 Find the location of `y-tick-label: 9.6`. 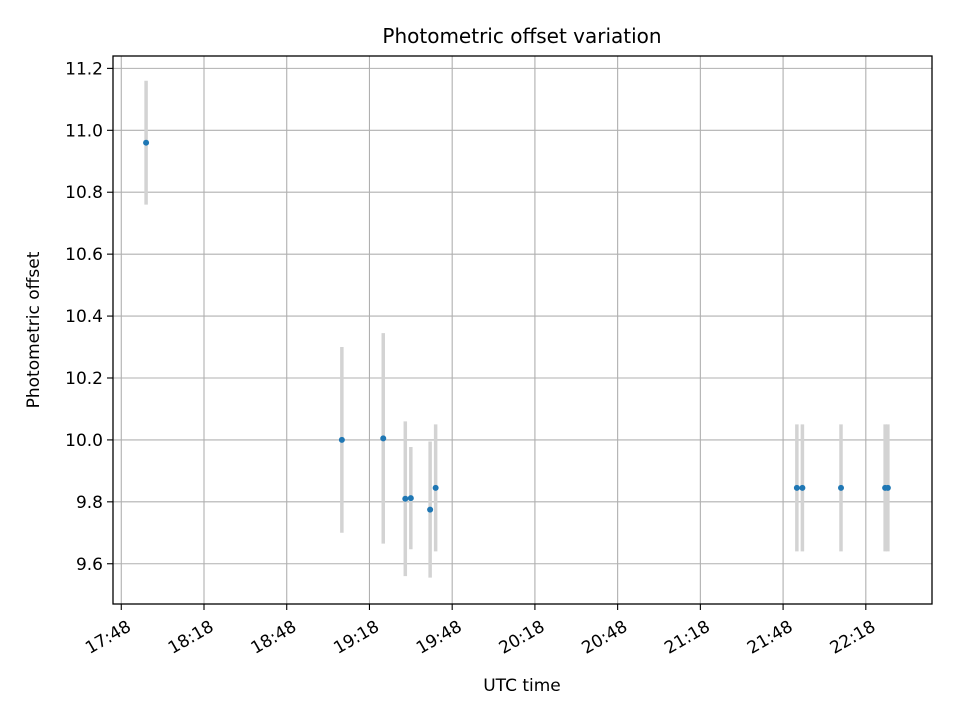

y-tick-label: 9.6 is located at coordinates (89, 565).